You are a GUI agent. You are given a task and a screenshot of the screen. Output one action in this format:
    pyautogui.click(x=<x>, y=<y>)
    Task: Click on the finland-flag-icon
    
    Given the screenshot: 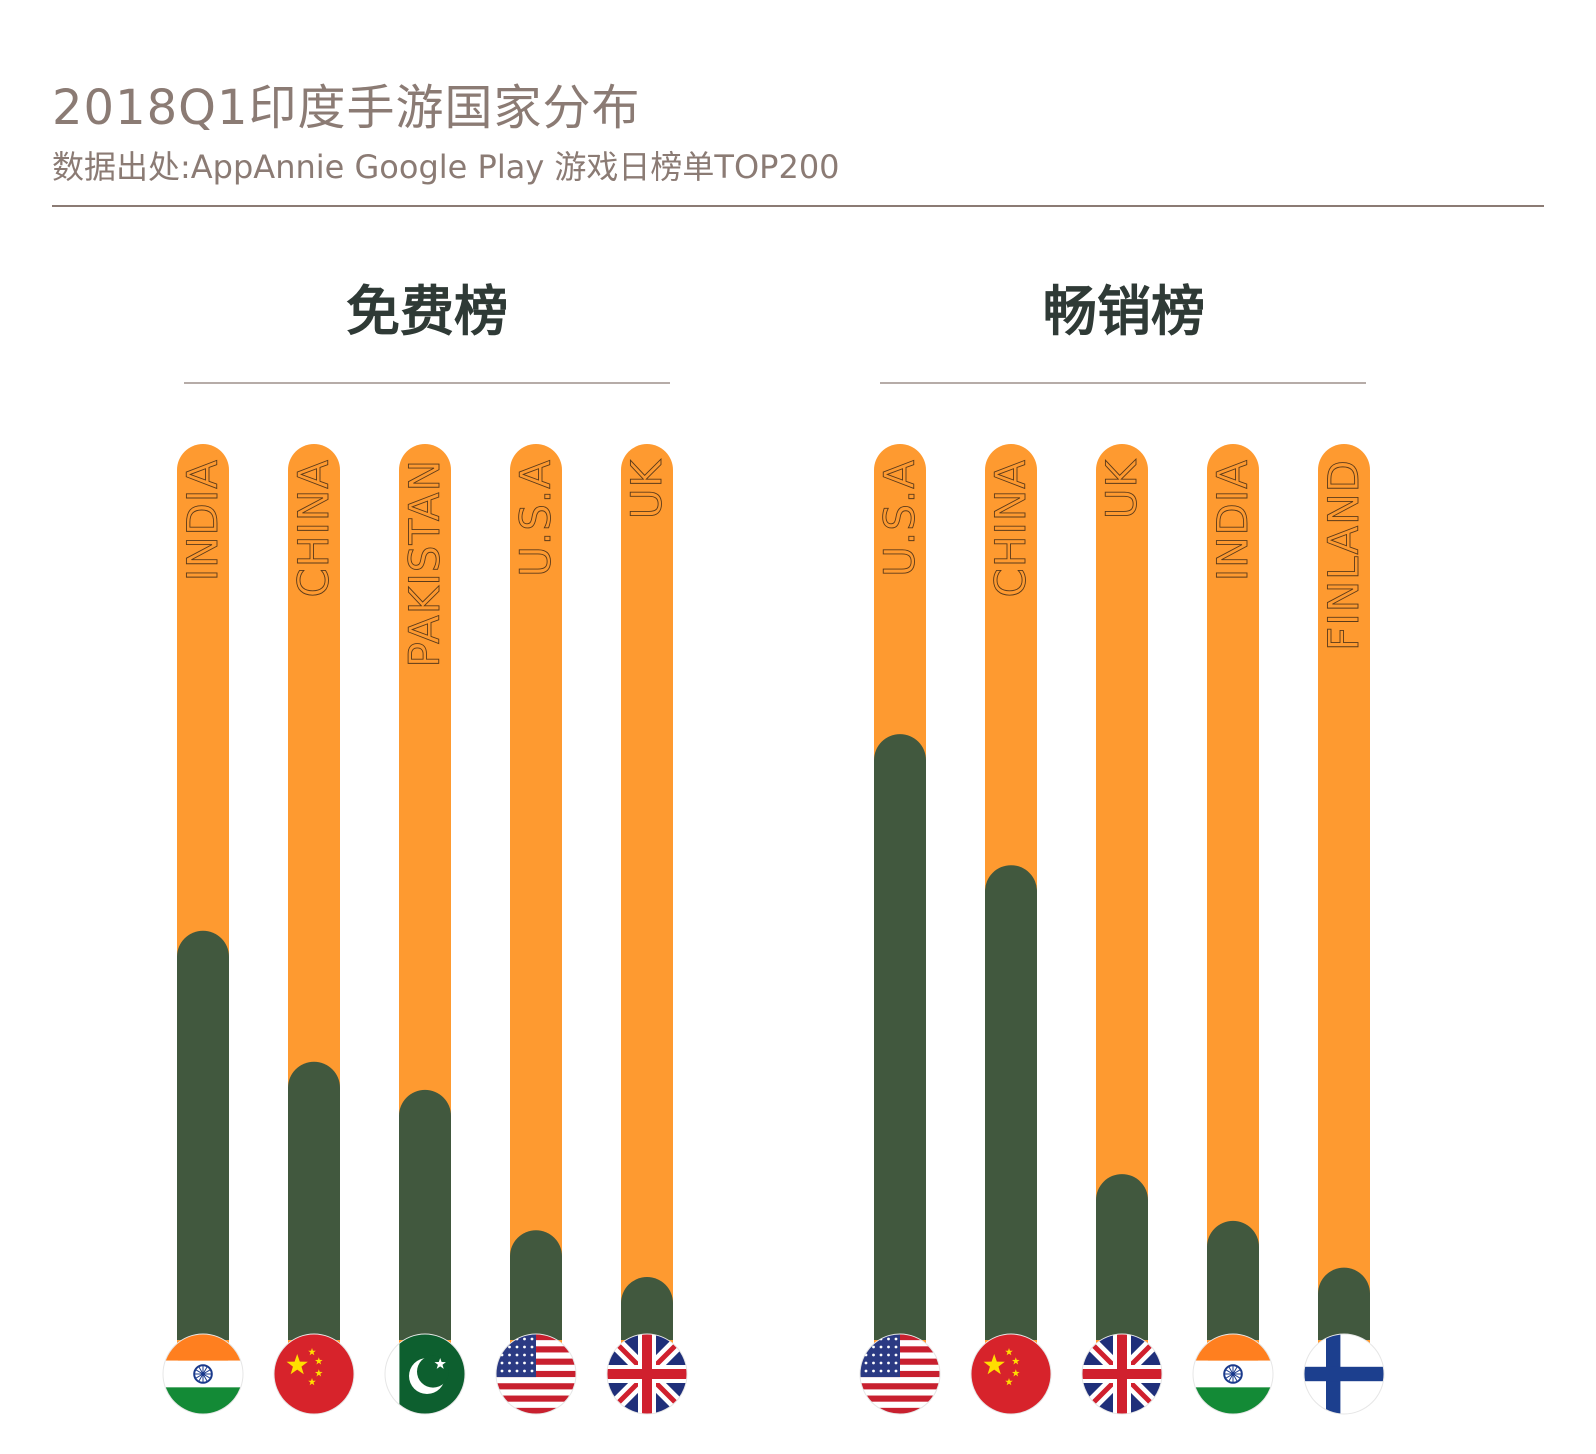 What is the action you would take?
    pyautogui.click(x=1344, y=1374)
    